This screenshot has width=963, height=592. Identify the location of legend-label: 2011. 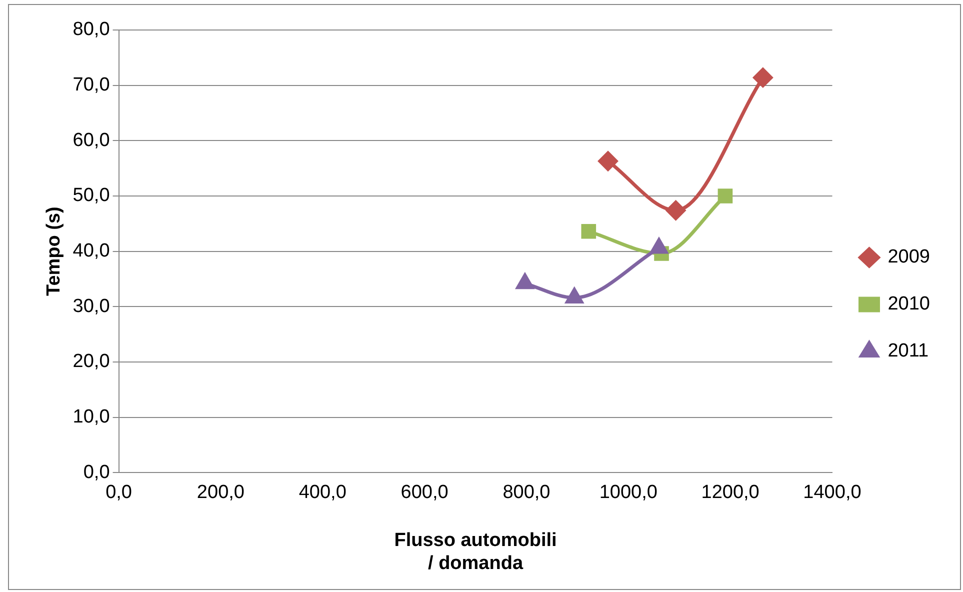
(908, 351).